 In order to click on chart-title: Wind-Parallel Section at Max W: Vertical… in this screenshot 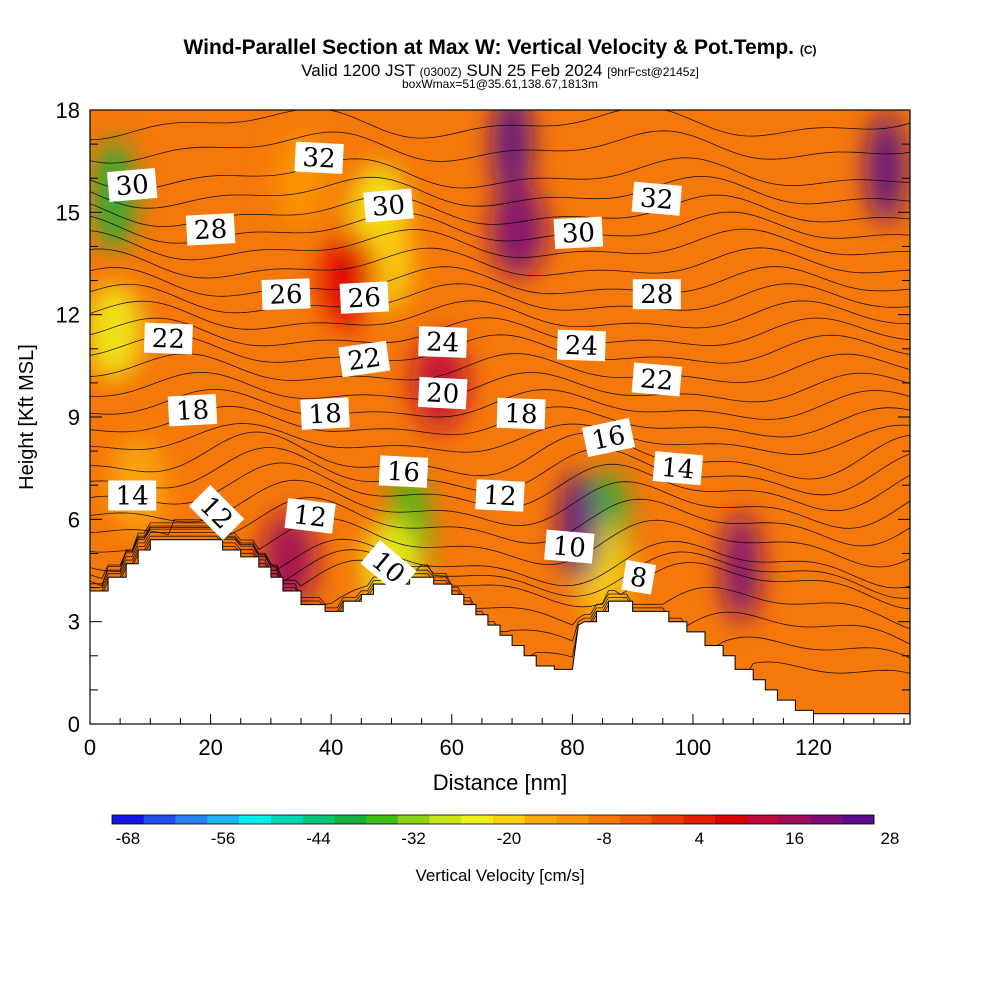, I will do `click(500, 48)`.